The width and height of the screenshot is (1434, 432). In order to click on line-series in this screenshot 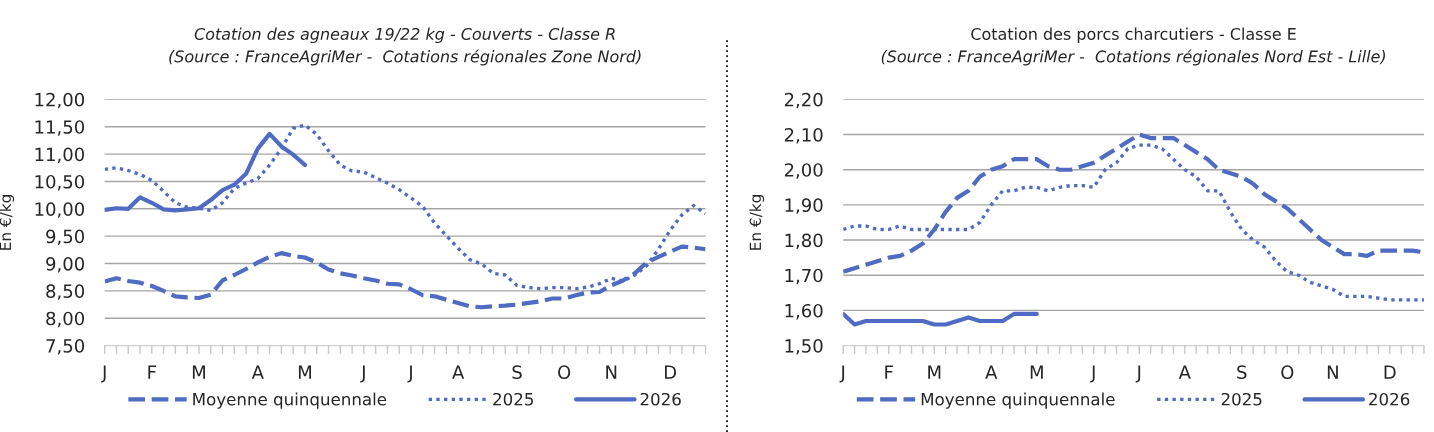, I will do `click(941, 319)`.